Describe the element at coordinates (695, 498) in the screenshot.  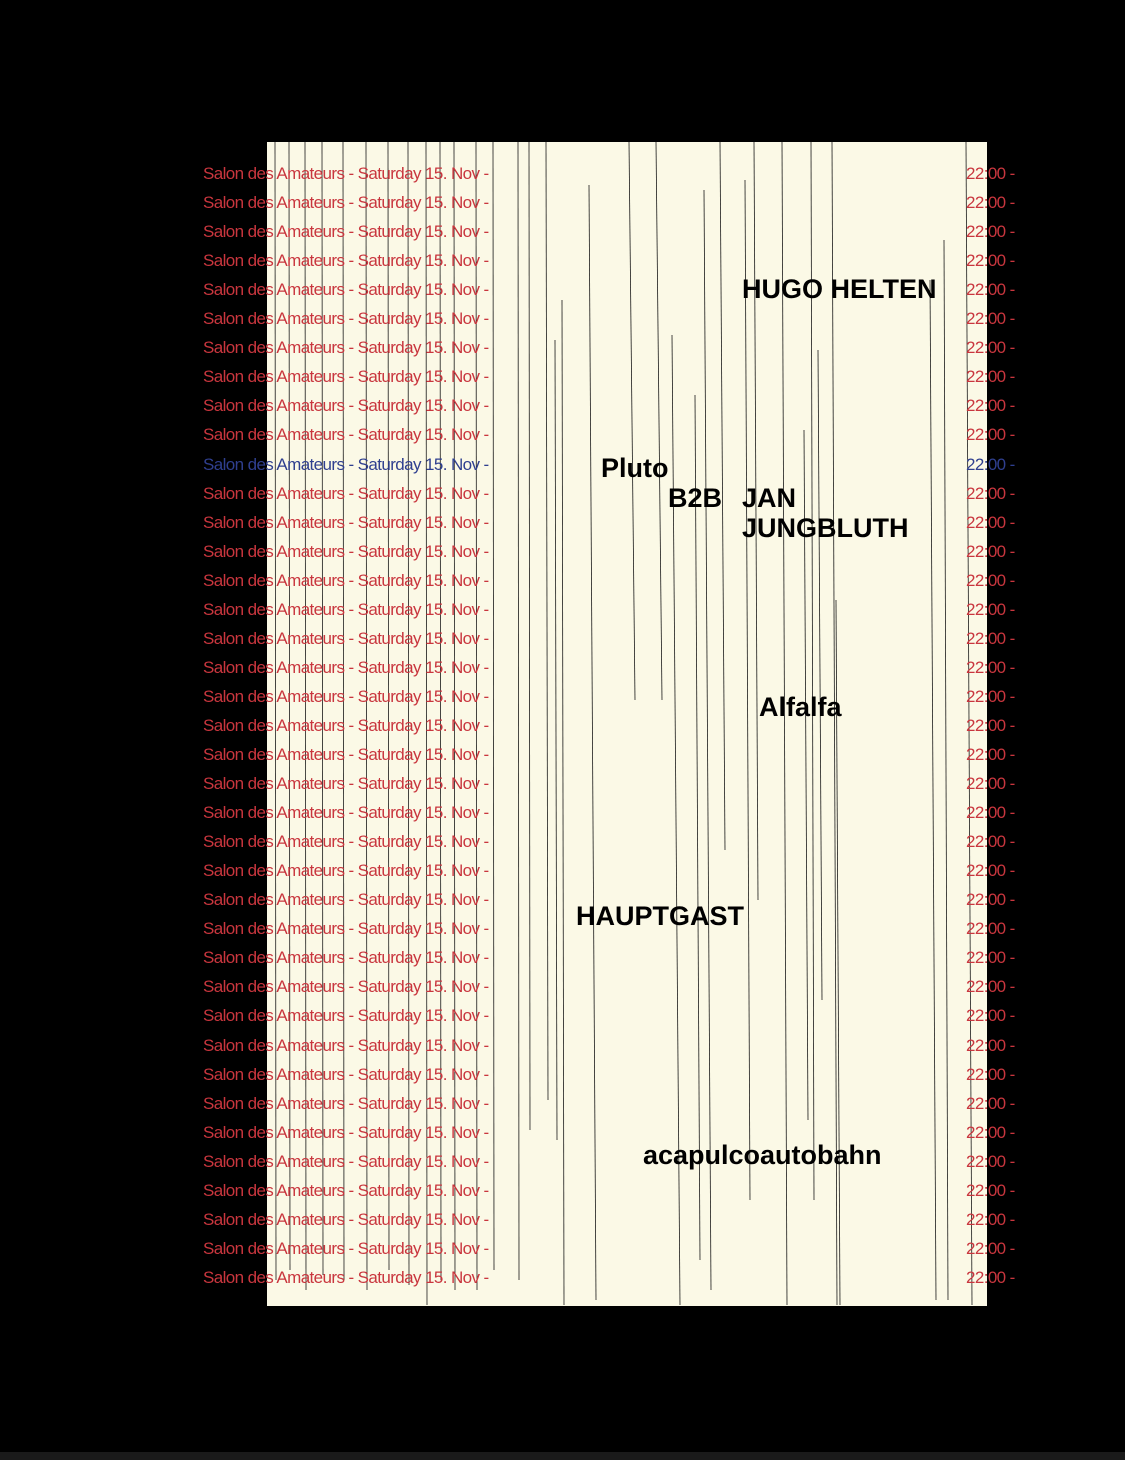
I see `artist-b2b: B2B` at that location.